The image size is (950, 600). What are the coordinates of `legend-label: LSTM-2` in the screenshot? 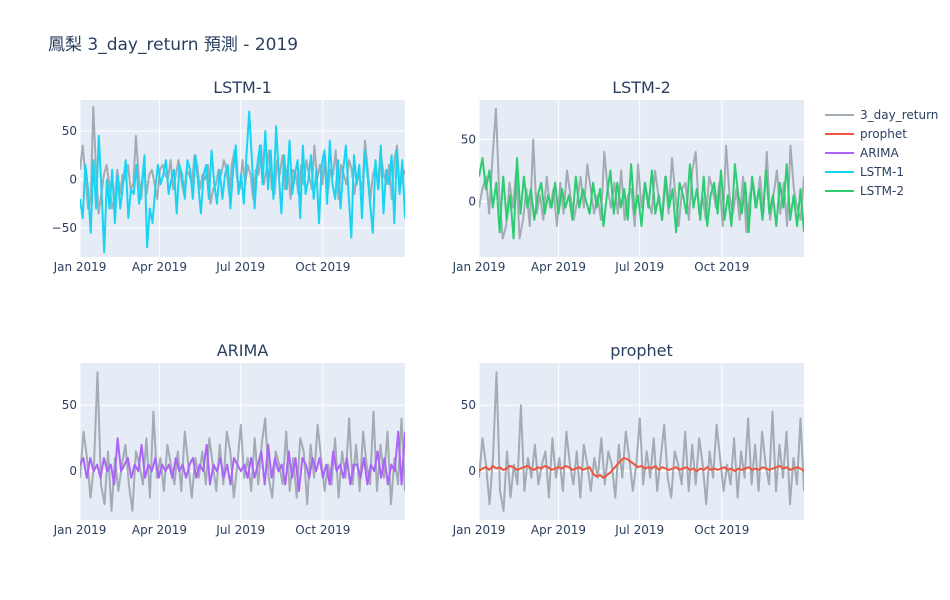 It's located at (882, 191).